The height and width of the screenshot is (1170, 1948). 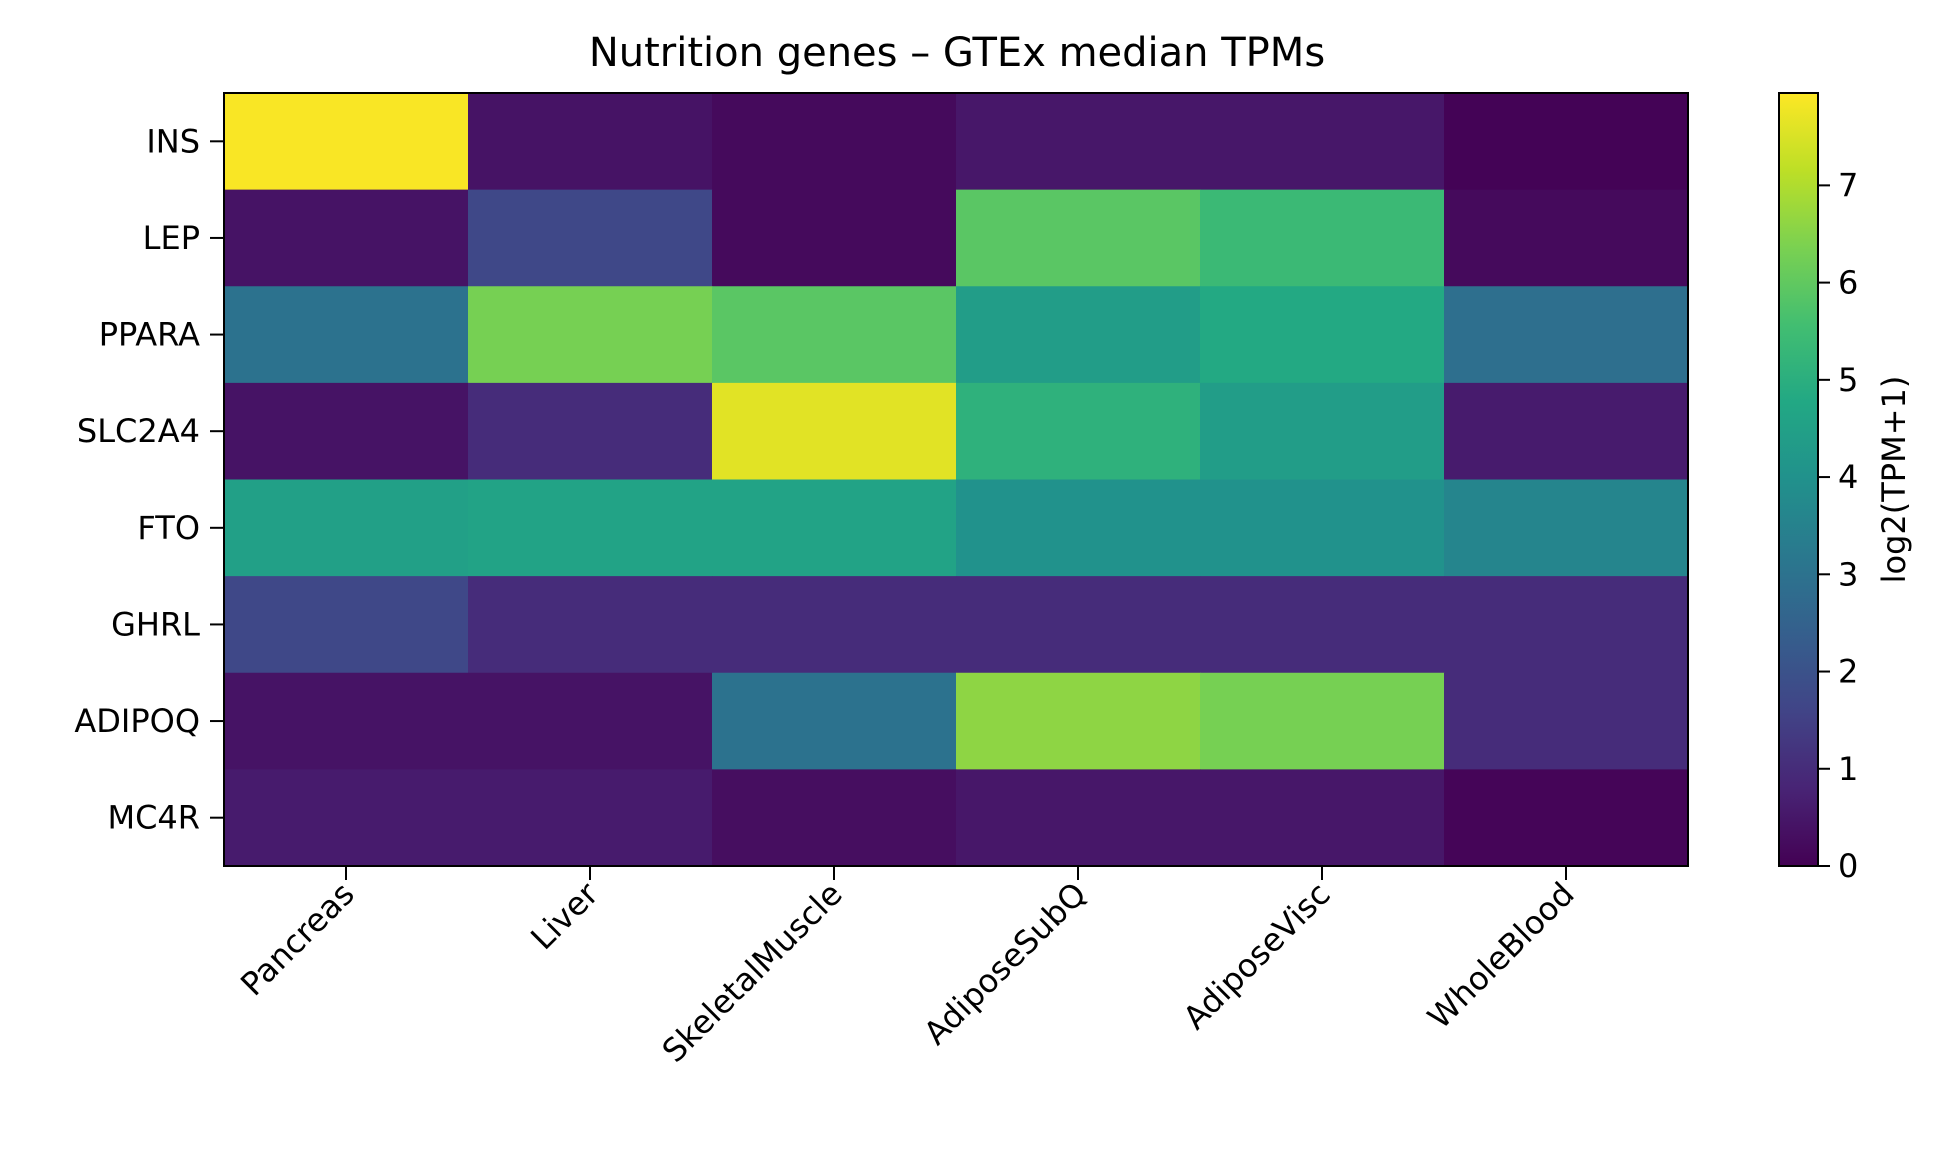 What do you see at coordinates (1500, 955) in the screenshot?
I see `x-tick-label: WholeBlood` at bounding box center [1500, 955].